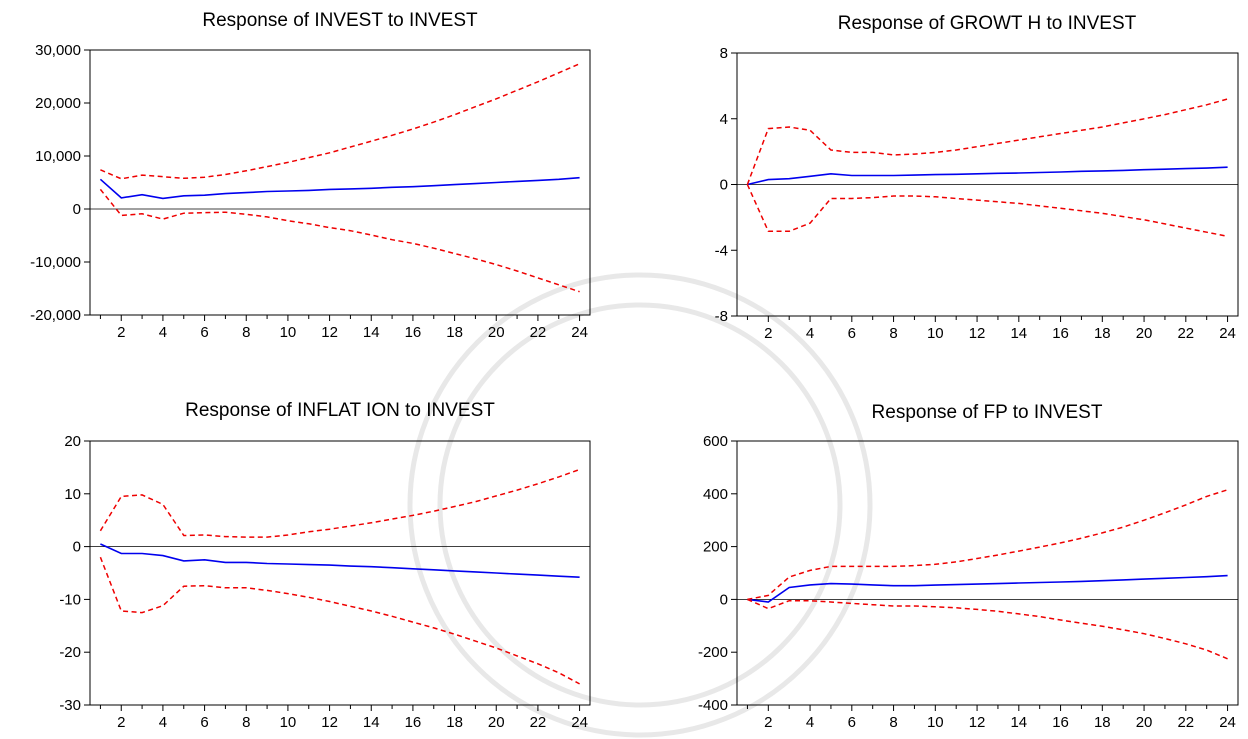 This screenshot has height=739, width=1248. I want to click on panel-title-invest: Response of INVEST to INVEST, so click(340, 20).